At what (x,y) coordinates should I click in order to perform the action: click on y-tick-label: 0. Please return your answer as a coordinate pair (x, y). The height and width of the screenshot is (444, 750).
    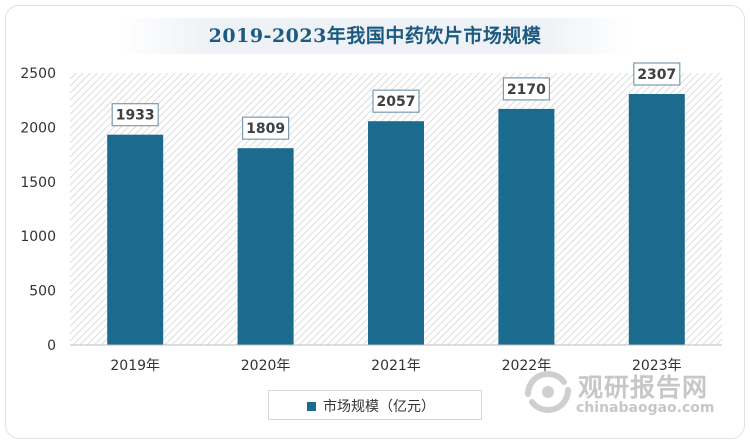
    Looking at the image, I should click on (51, 346).